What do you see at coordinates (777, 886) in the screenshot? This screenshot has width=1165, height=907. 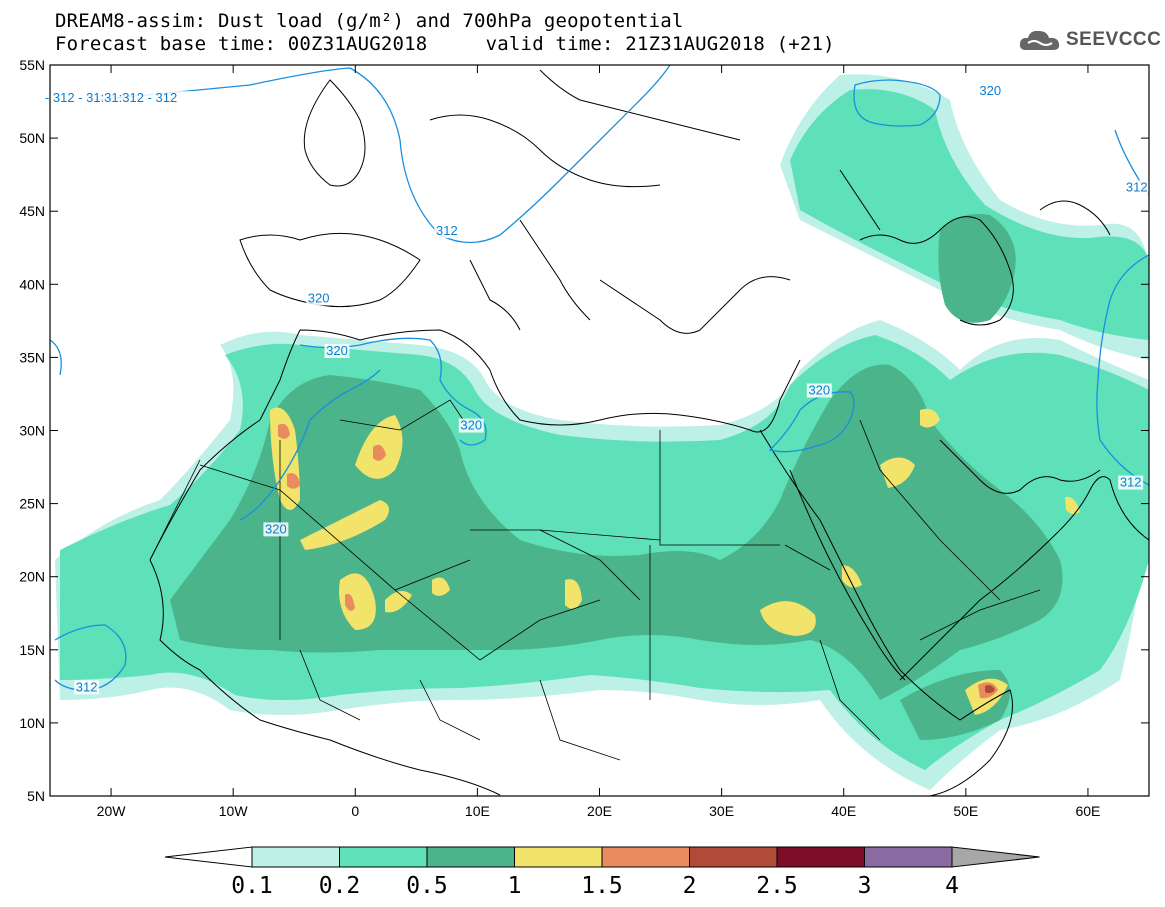 I see `colorbar-label: 2.5` at bounding box center [777, 886].